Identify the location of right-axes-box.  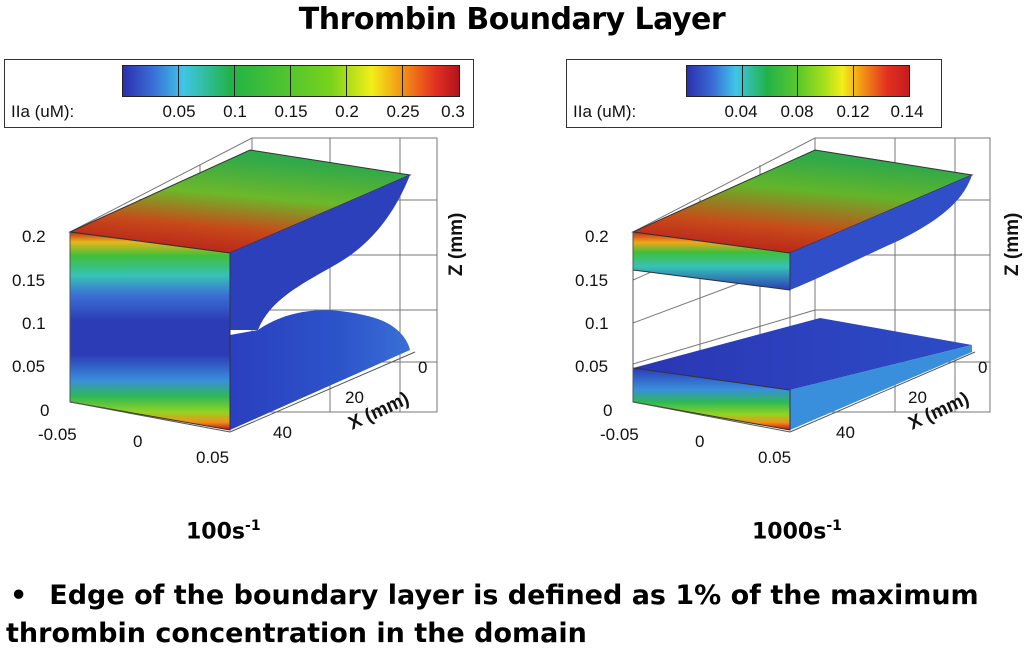
(804, 332).